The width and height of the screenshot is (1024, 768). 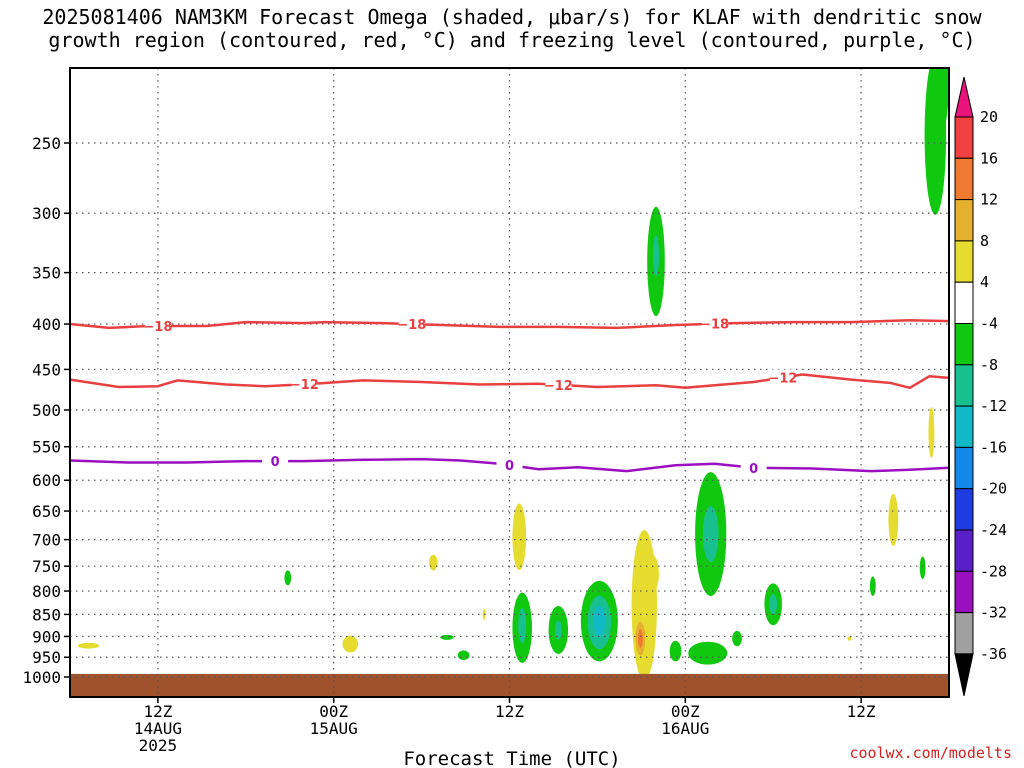 I want to click on y-tick-label: 750, so click(x=46, y=566).